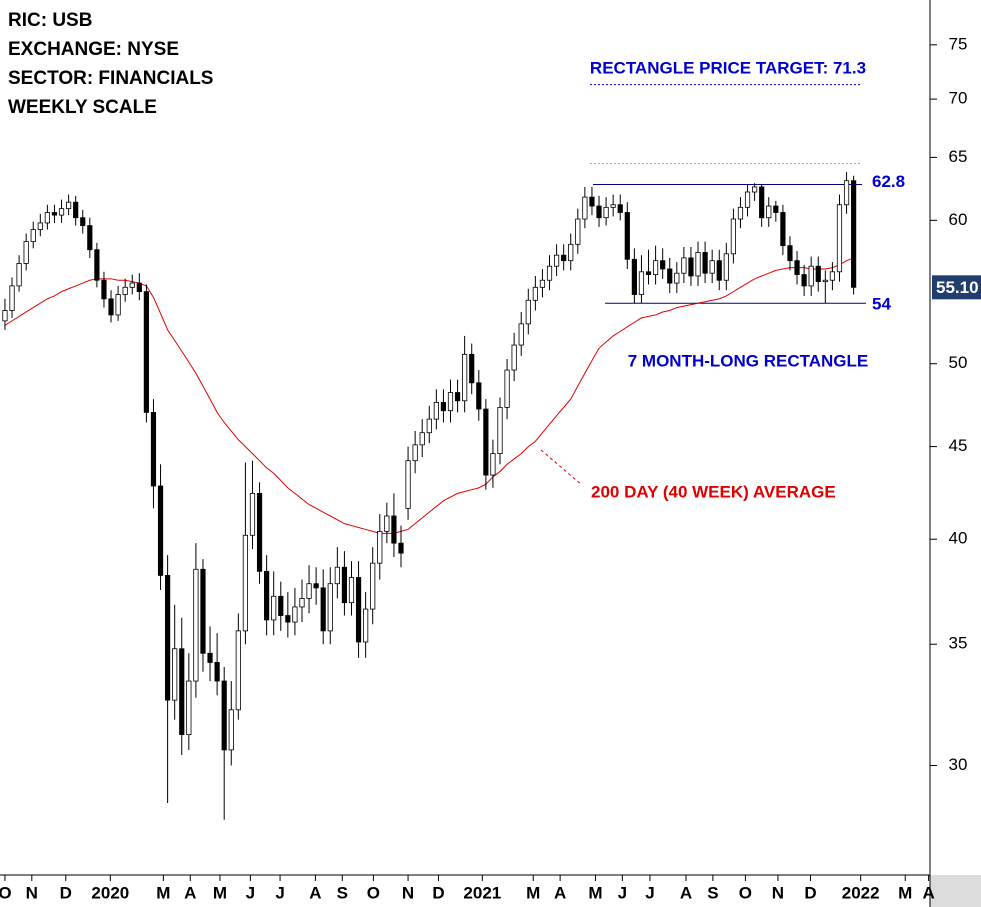  Describe the element at coordinates (958, 43) in the screenshot. I see `y-tick-label: 75` at that location.